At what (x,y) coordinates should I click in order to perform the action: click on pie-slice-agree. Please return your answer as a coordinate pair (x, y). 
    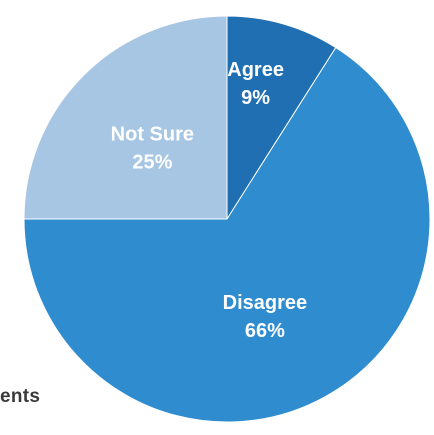
    Looking at the image, I should click on (281, 118).